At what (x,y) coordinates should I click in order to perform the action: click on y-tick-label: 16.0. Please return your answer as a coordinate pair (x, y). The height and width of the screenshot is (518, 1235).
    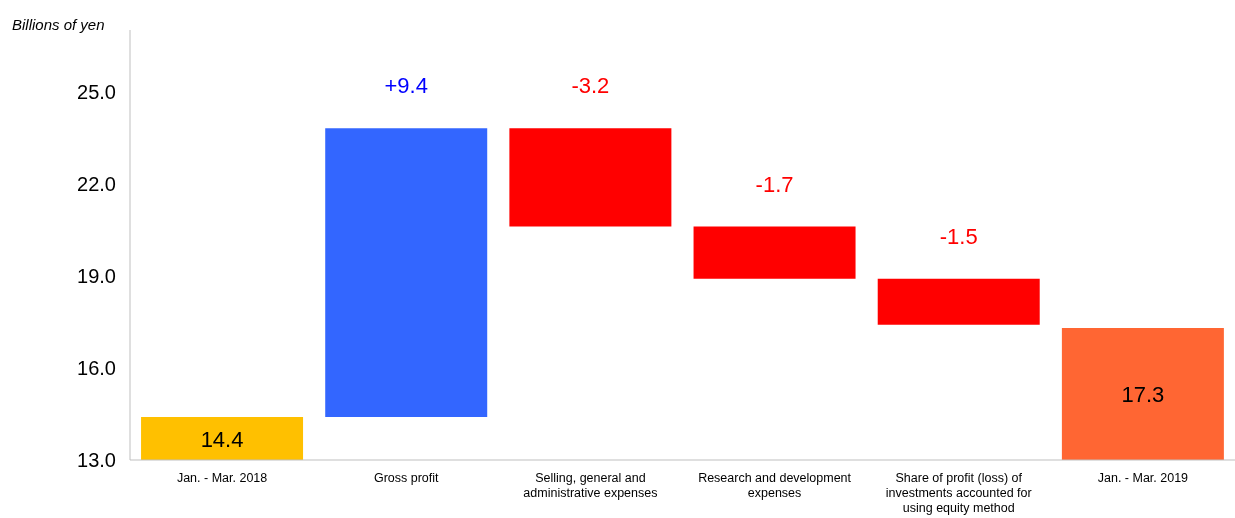
    Looking at the image, I should click on (96, 367).